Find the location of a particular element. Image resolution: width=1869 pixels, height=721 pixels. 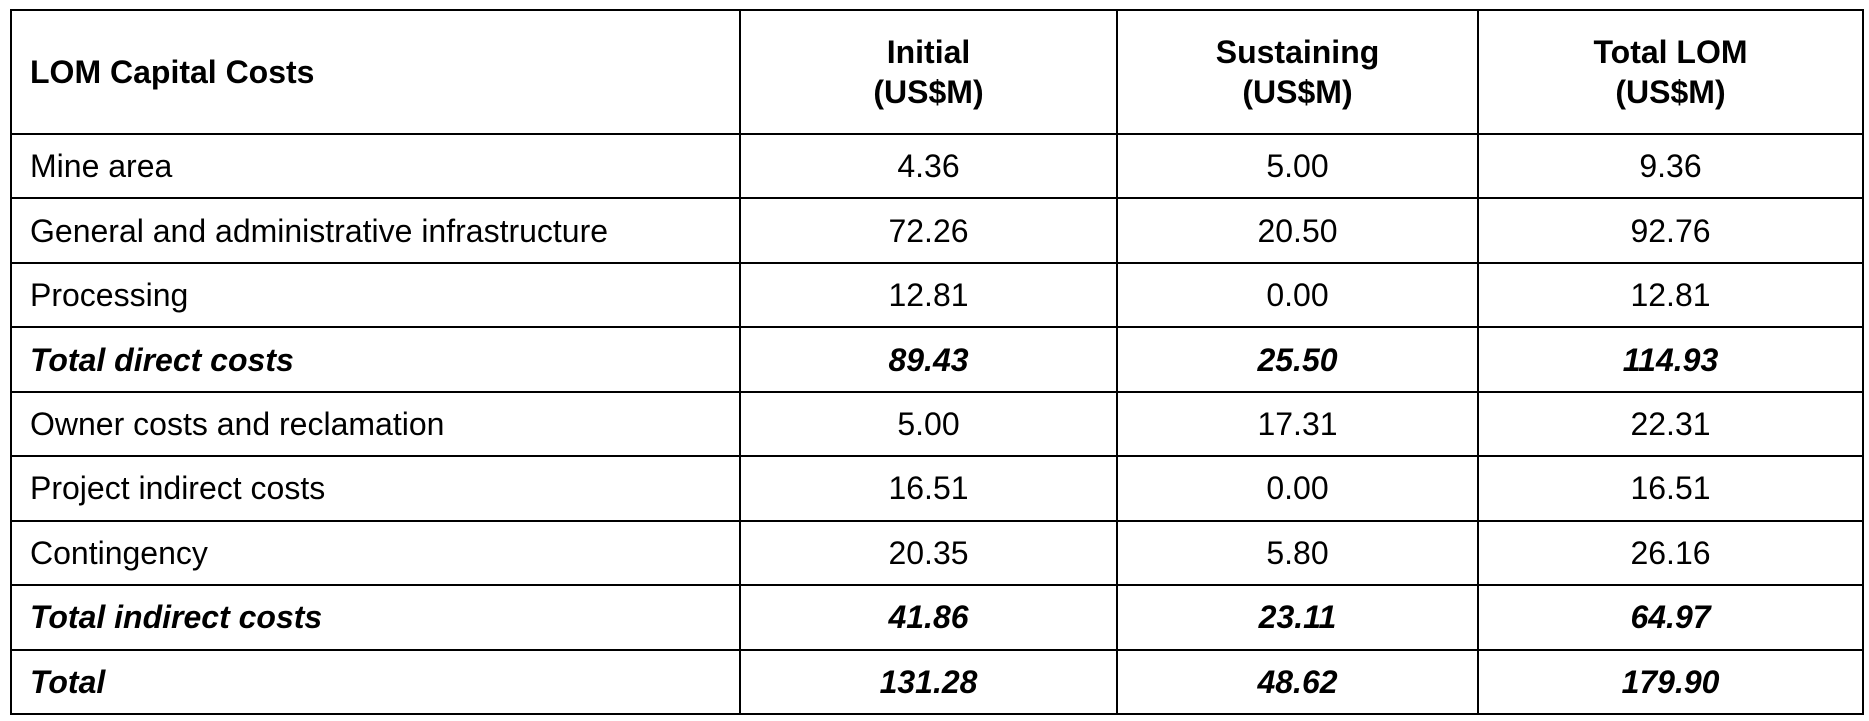

cell-total: 64.97 is located at coordinates (1670, 617).